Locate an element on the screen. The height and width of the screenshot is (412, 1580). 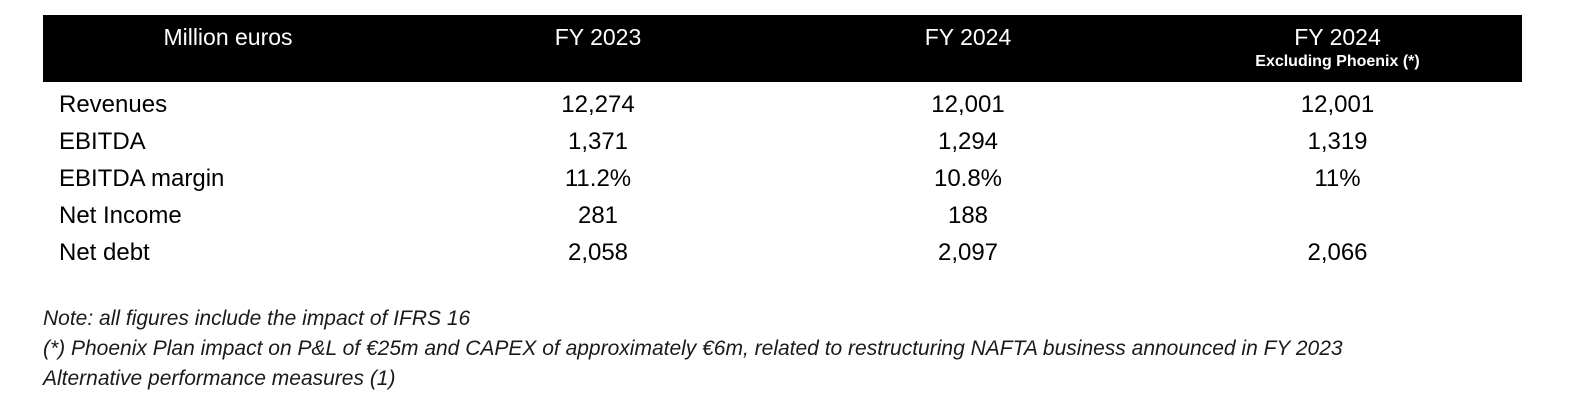
header-label: FY 2023 is located at coordinates (598, 37).